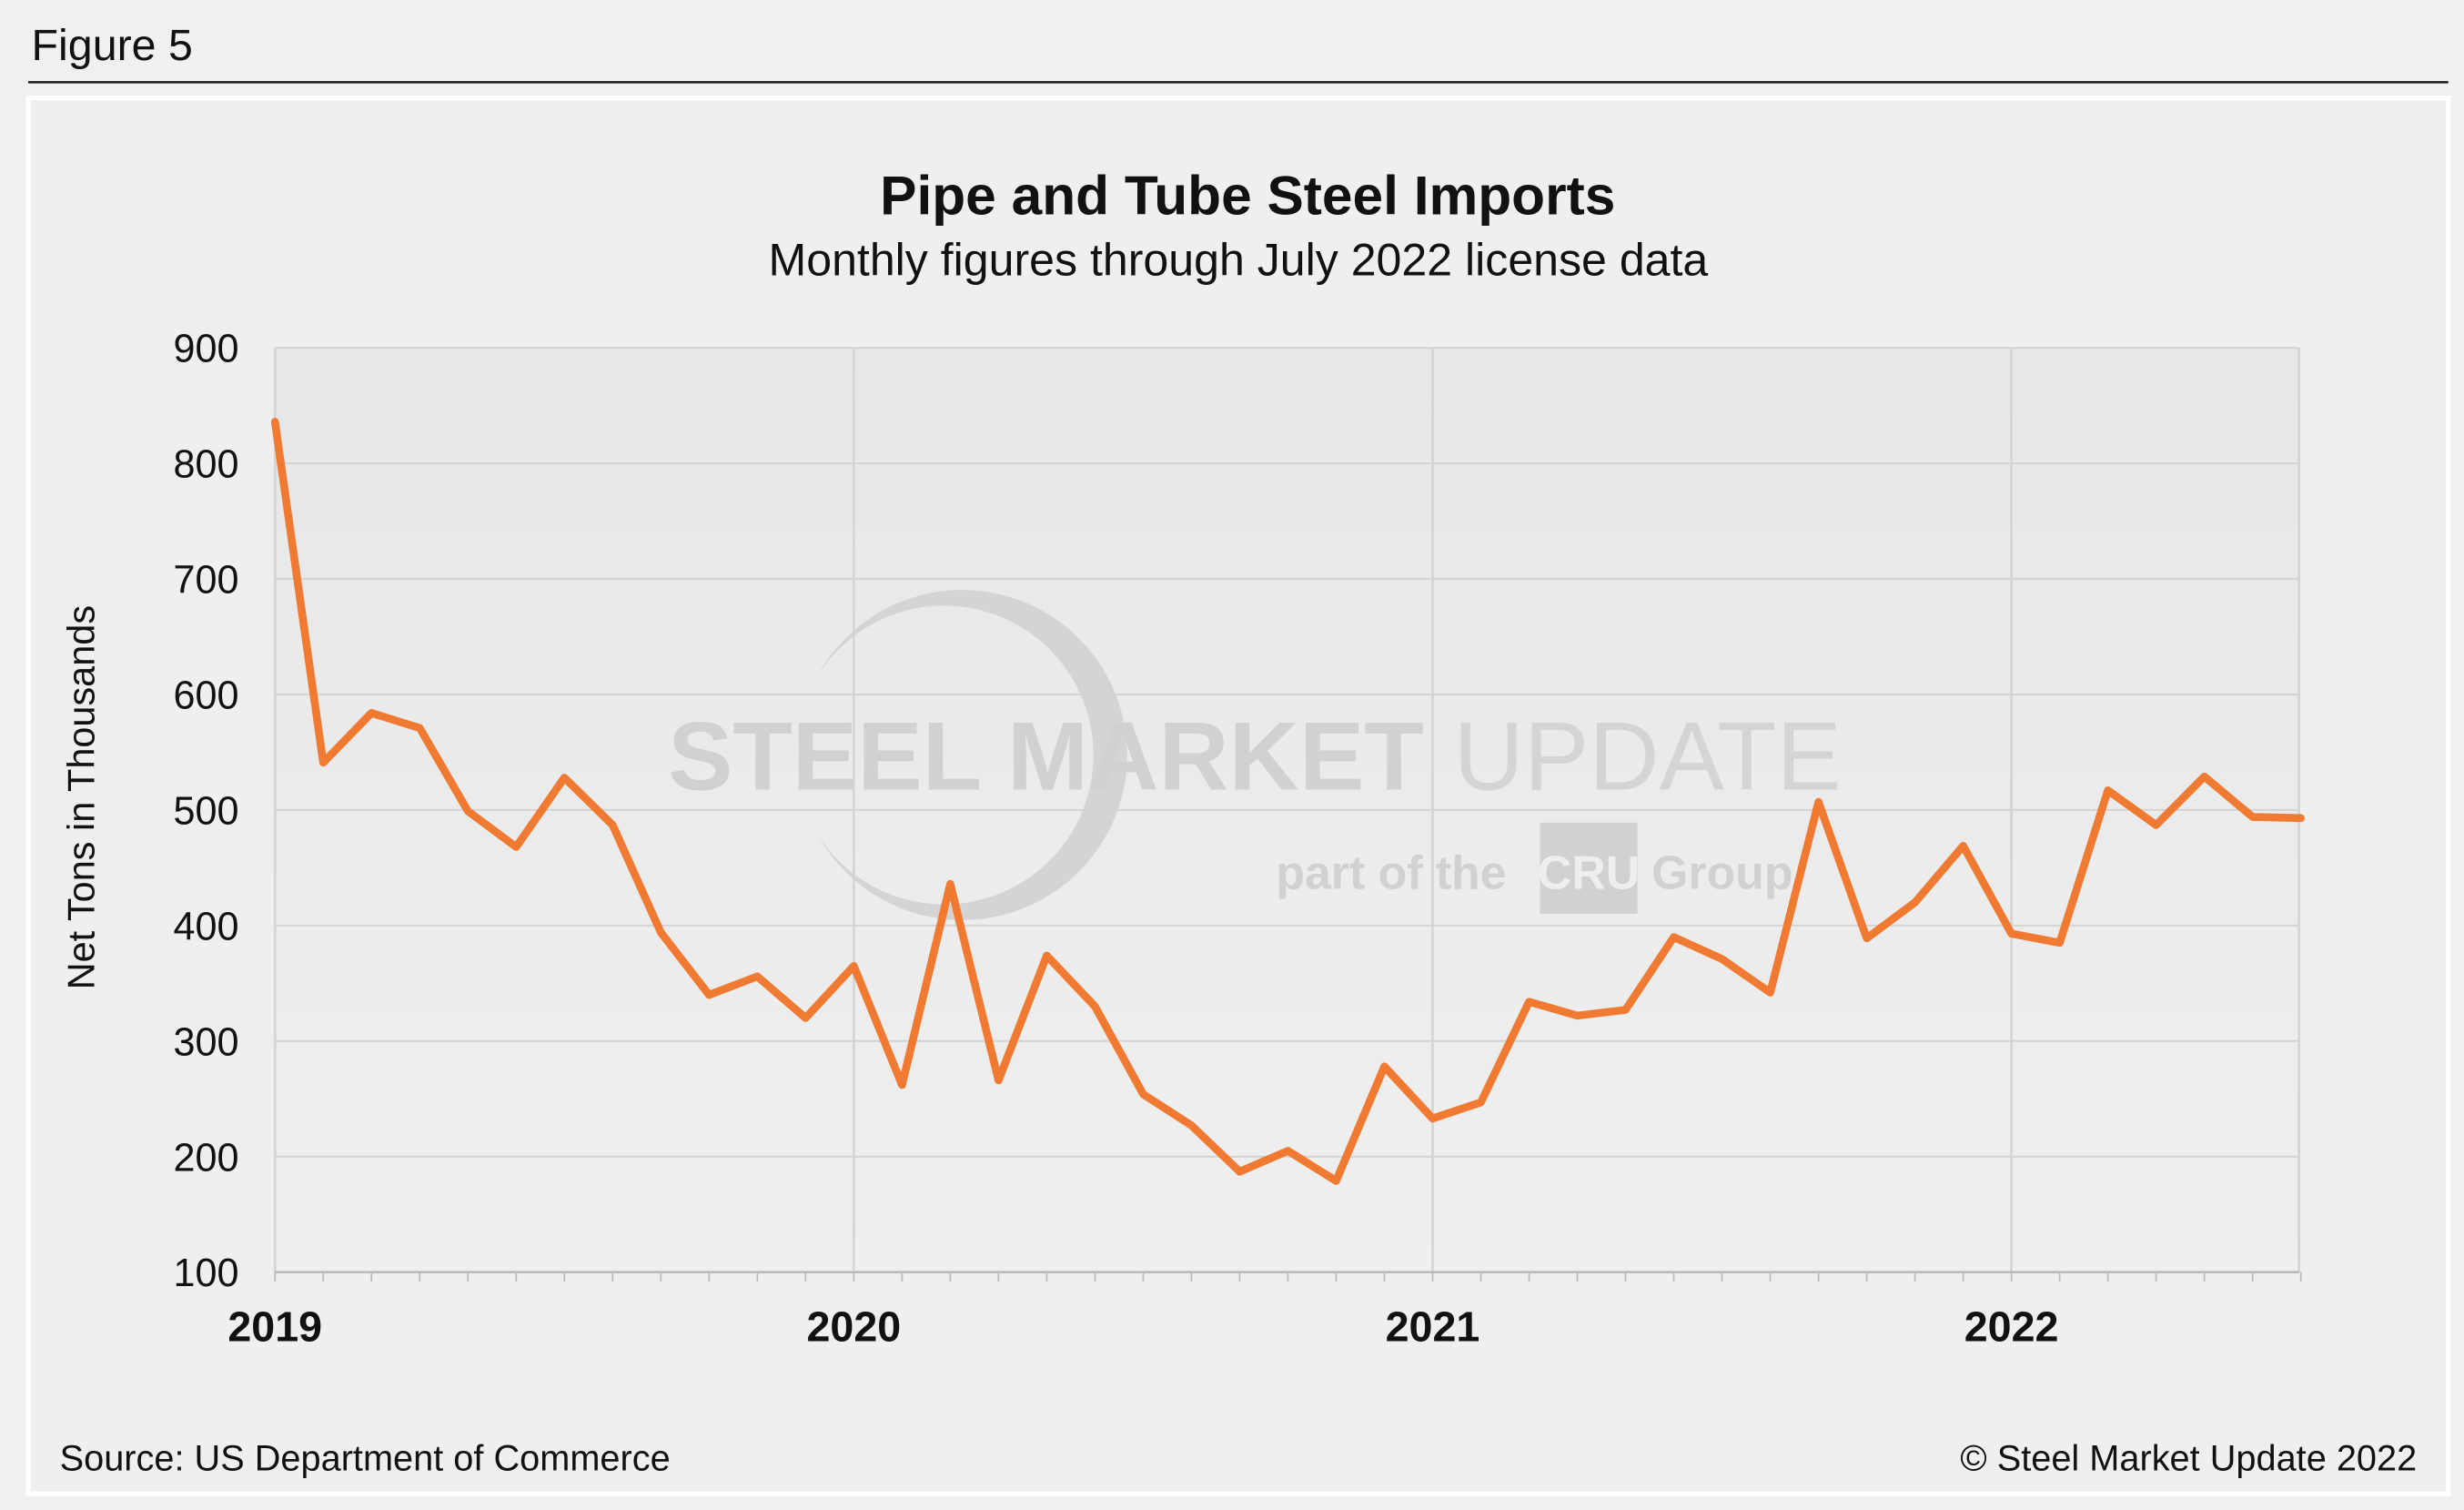 Image resolution: width=2464 pixels, height=1510 pixels. I want to click on y-tick-label: 200, so click(205, 1158).